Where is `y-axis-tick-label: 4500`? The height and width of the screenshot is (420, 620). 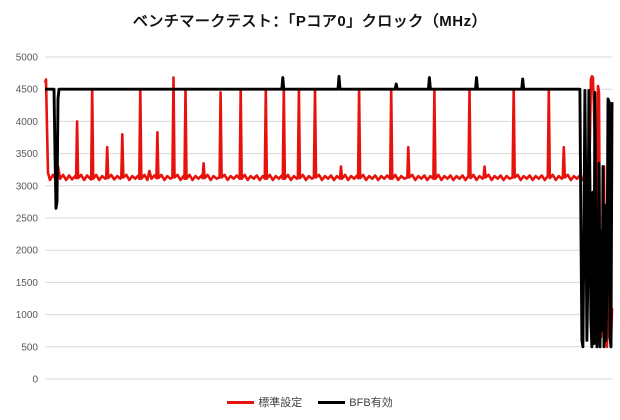 y-axis-tick-label: 4500 is located at coordinates (27, 90).